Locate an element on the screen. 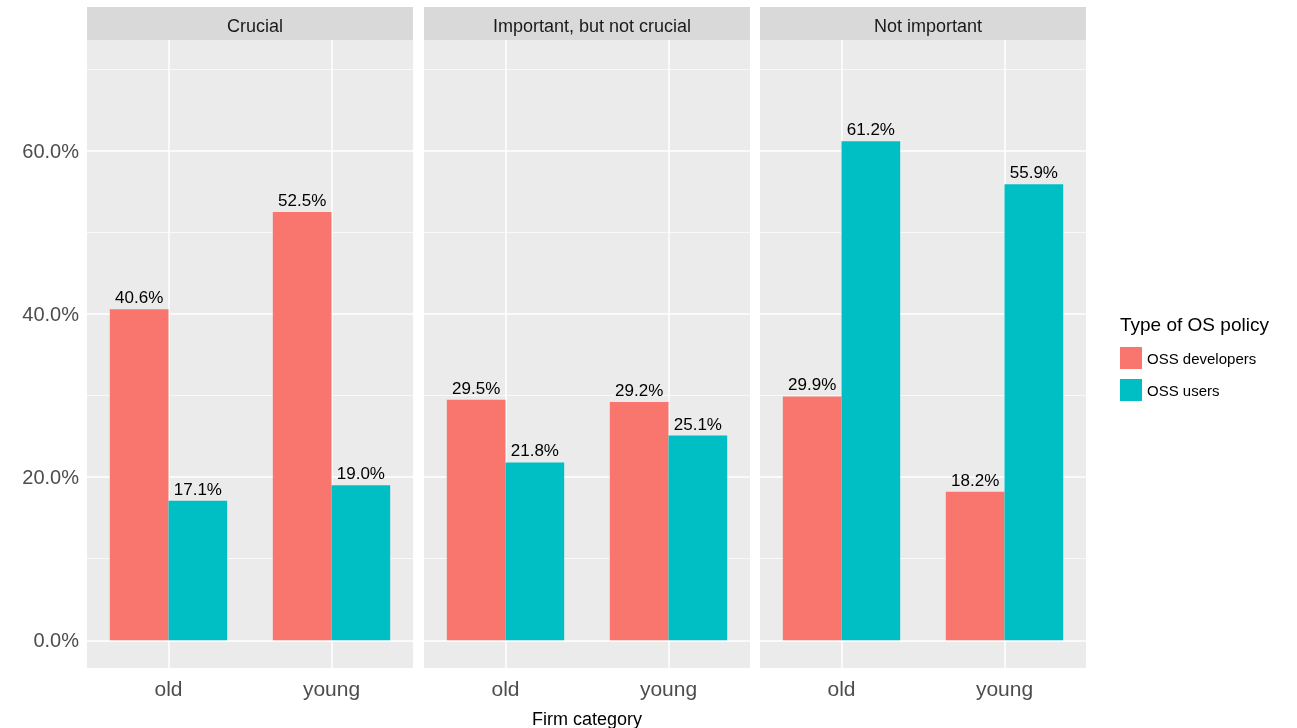 This screenshot has height=728, width=1297. data-label: 21.8% is located at coordinates (534, 451).